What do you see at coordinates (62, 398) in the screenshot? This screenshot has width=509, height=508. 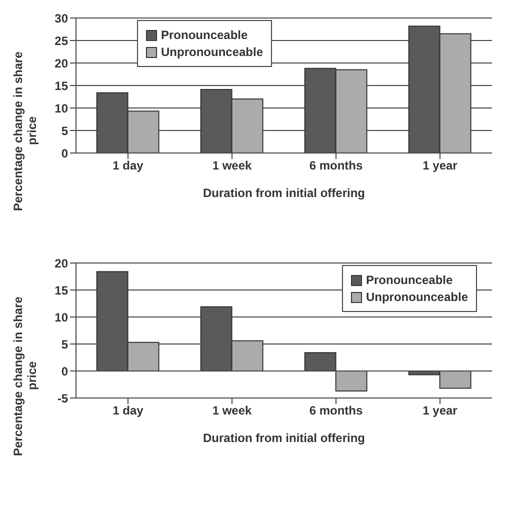 I see `y-tick-label: -5` at bounding box center [62, 398].